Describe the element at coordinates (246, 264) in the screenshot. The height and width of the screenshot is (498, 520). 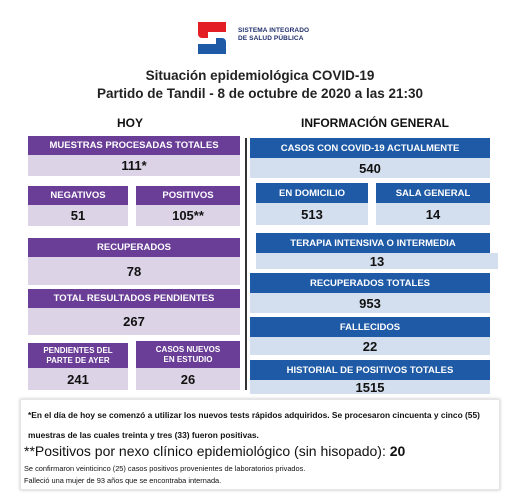
I see `column-divider` at that location.